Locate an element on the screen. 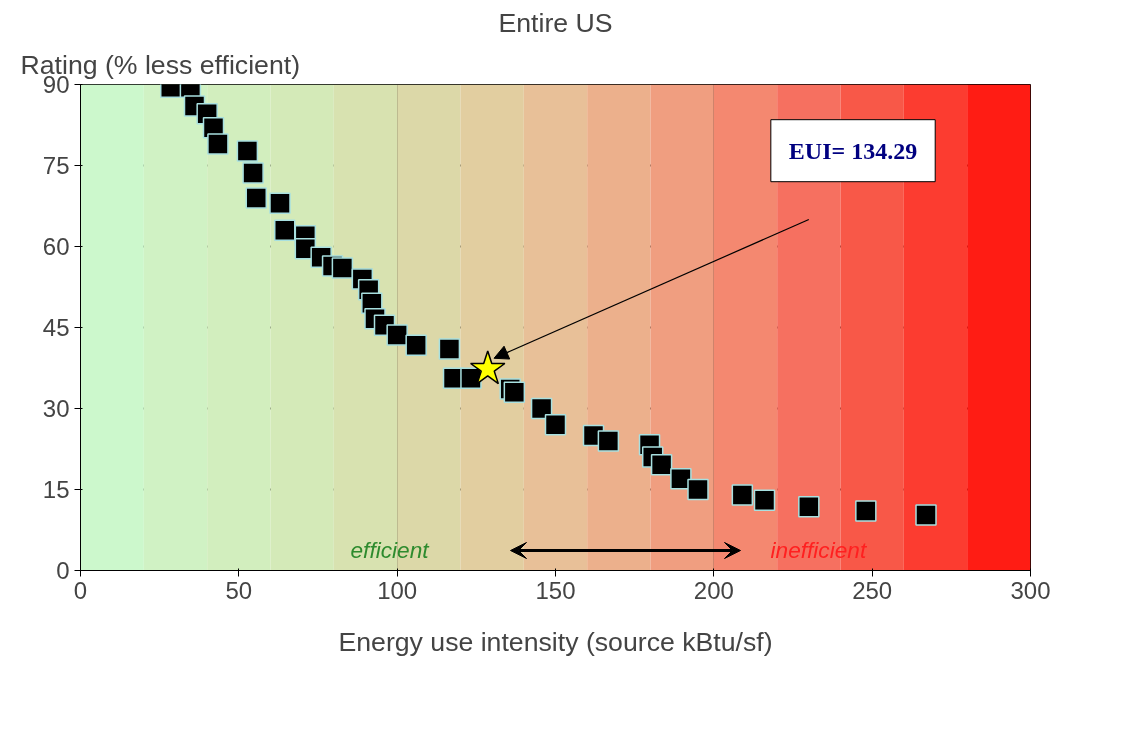 The width and height of the screenshot is (1128, 747). y-tick-label: 60 is located at coordinates (56, 246).